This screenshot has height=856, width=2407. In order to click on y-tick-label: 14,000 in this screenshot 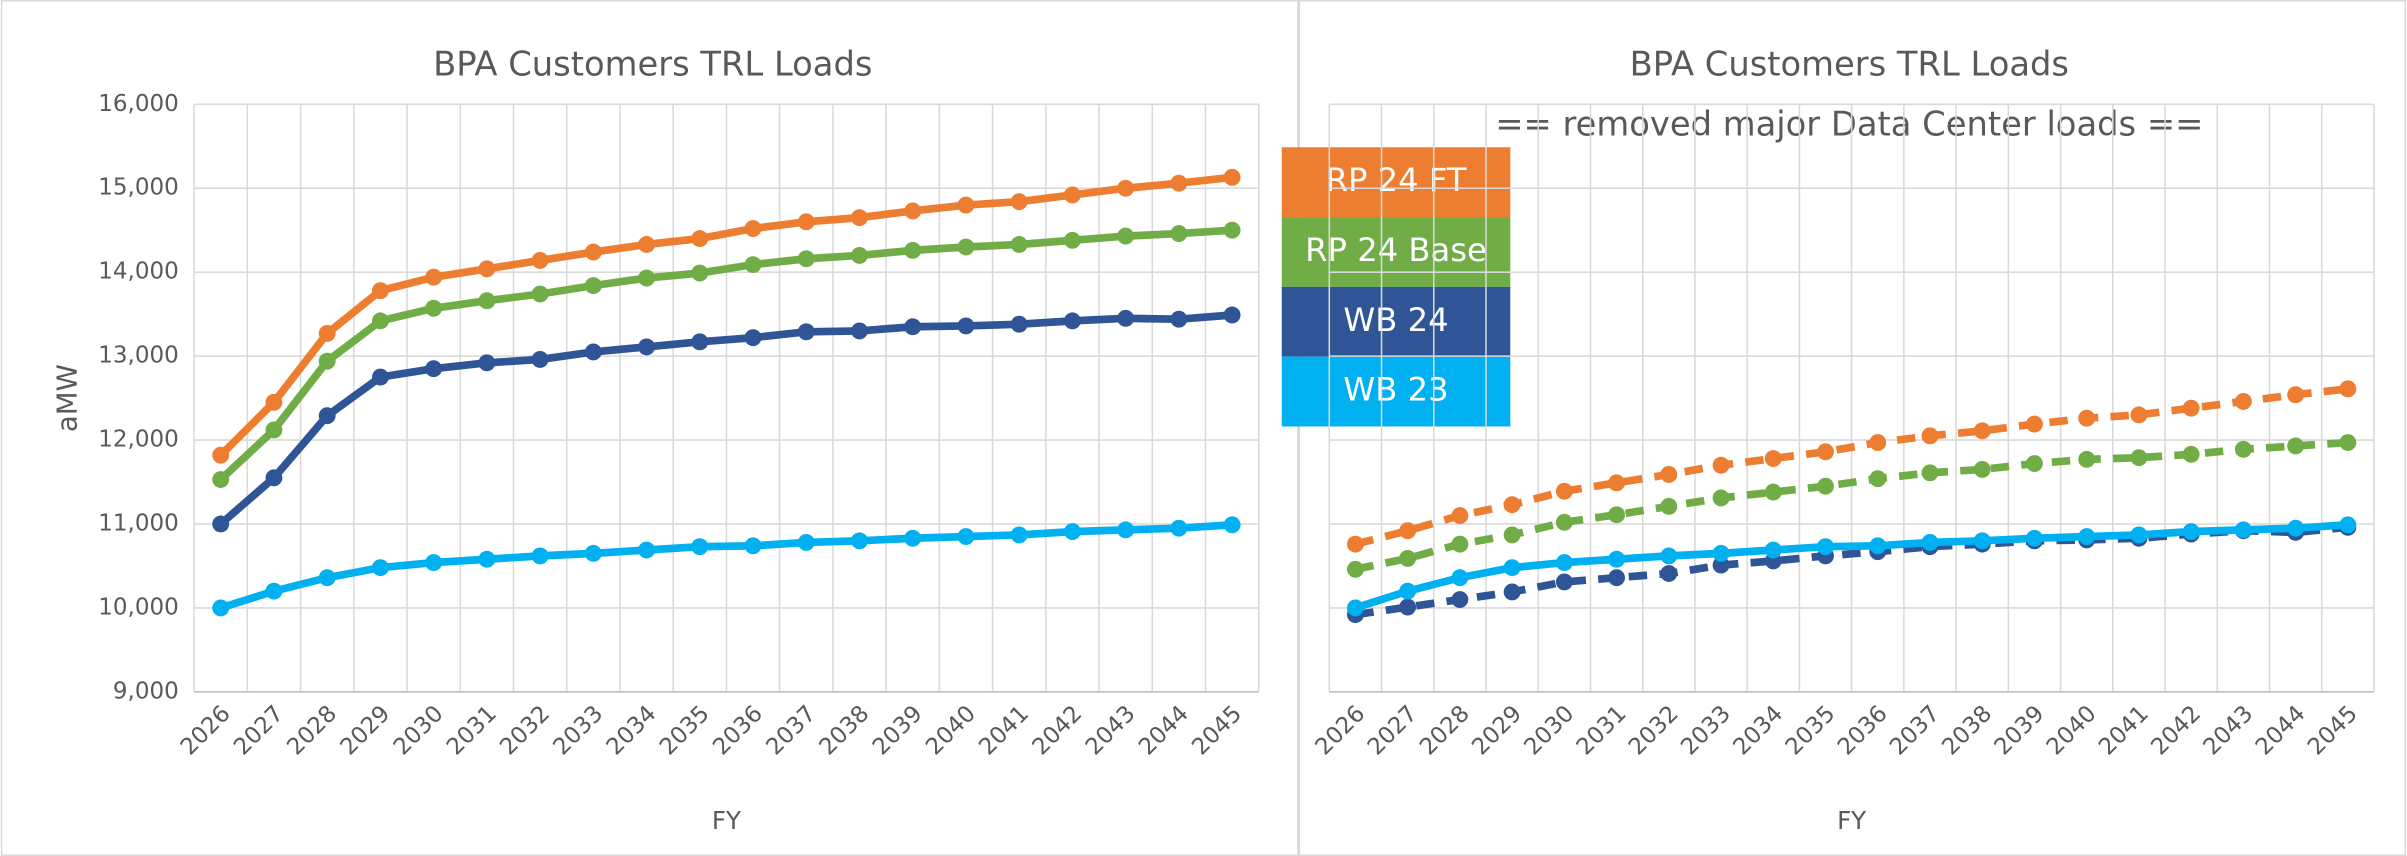, I will do `click(138, 272)`.